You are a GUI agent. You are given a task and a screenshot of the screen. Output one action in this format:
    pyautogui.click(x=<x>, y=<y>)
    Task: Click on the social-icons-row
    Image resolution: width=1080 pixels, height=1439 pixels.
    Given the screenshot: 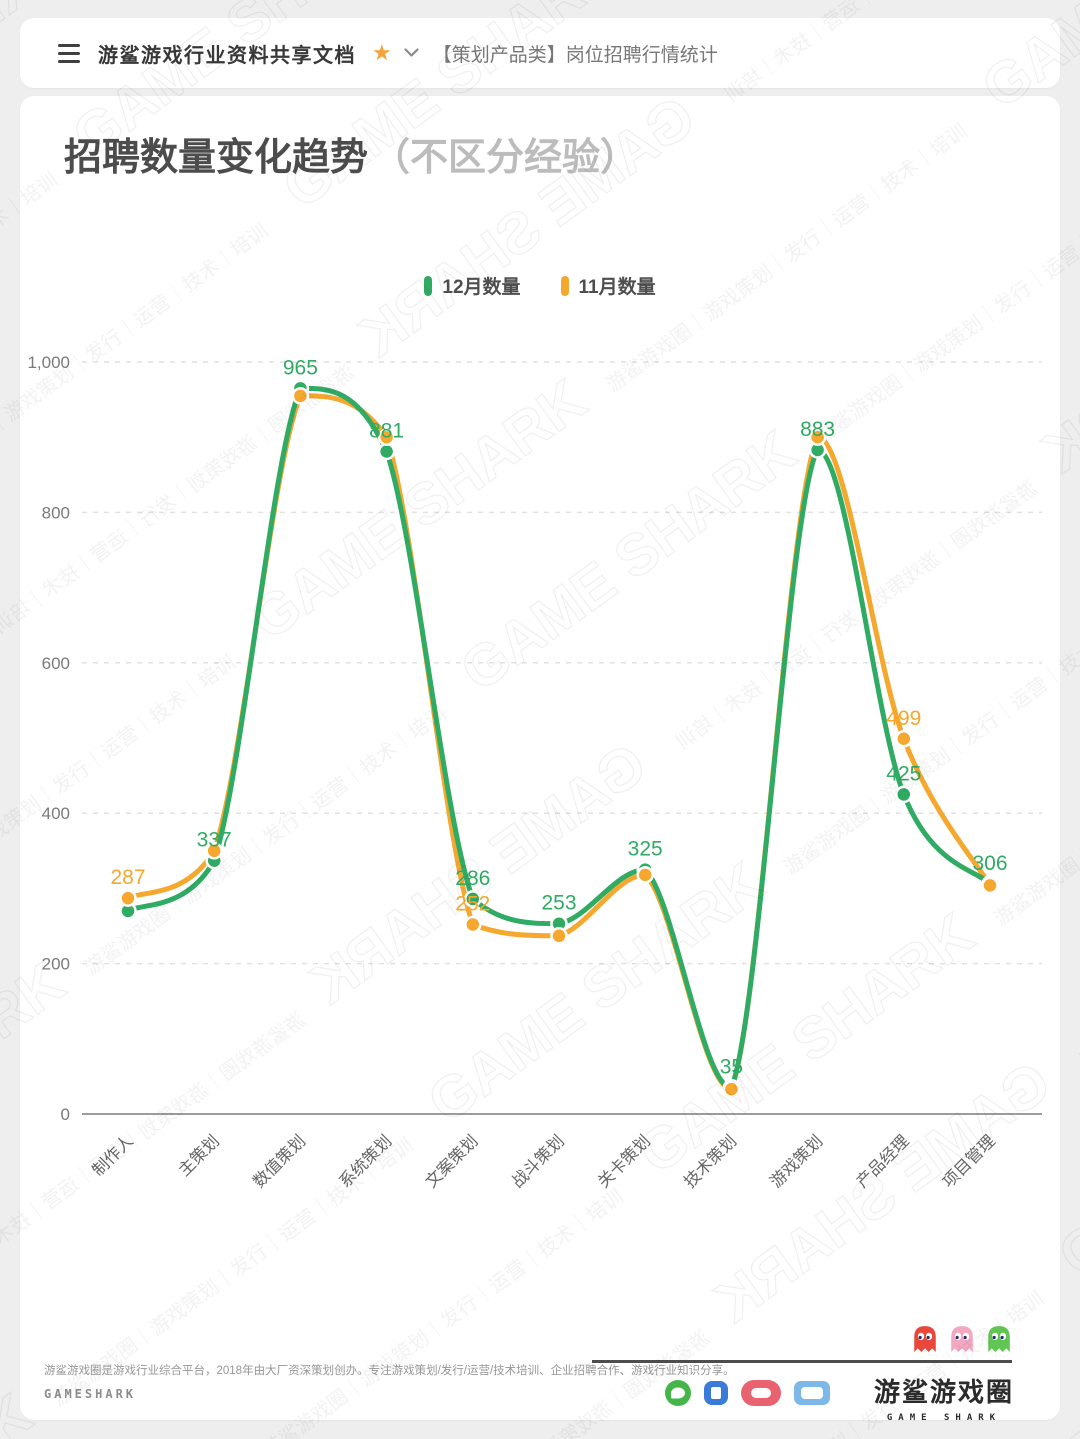 What is the action you would take?
    pyautogui.click(x=747, y=1393)
    